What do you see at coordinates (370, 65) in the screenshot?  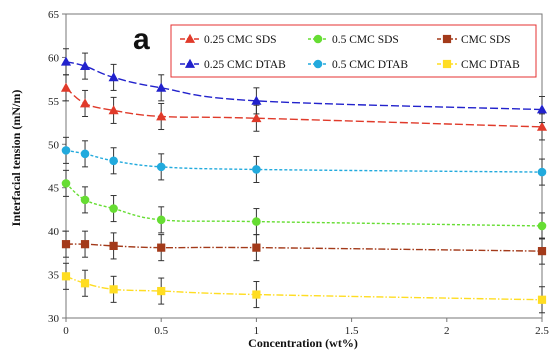 I see `legend-label: 0.5 CMC DTAB` at bounding box center [370, 65].